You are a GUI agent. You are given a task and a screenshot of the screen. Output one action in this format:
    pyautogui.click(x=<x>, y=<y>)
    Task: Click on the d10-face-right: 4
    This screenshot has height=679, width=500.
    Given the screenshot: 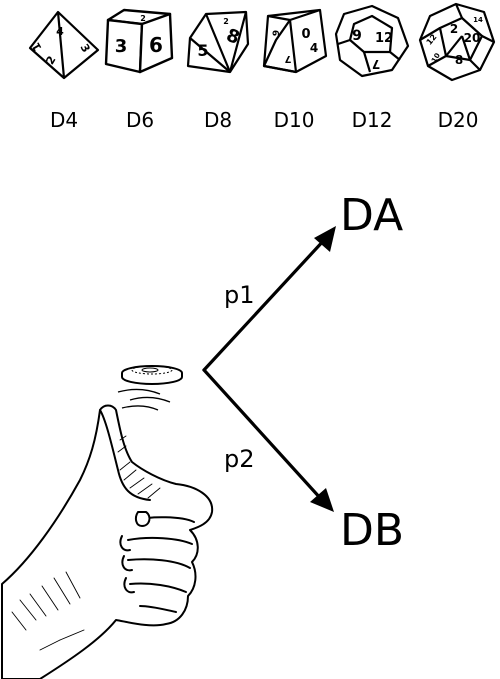 What is the action you would take?
    pyautogui.click(x=314, y=48)
    